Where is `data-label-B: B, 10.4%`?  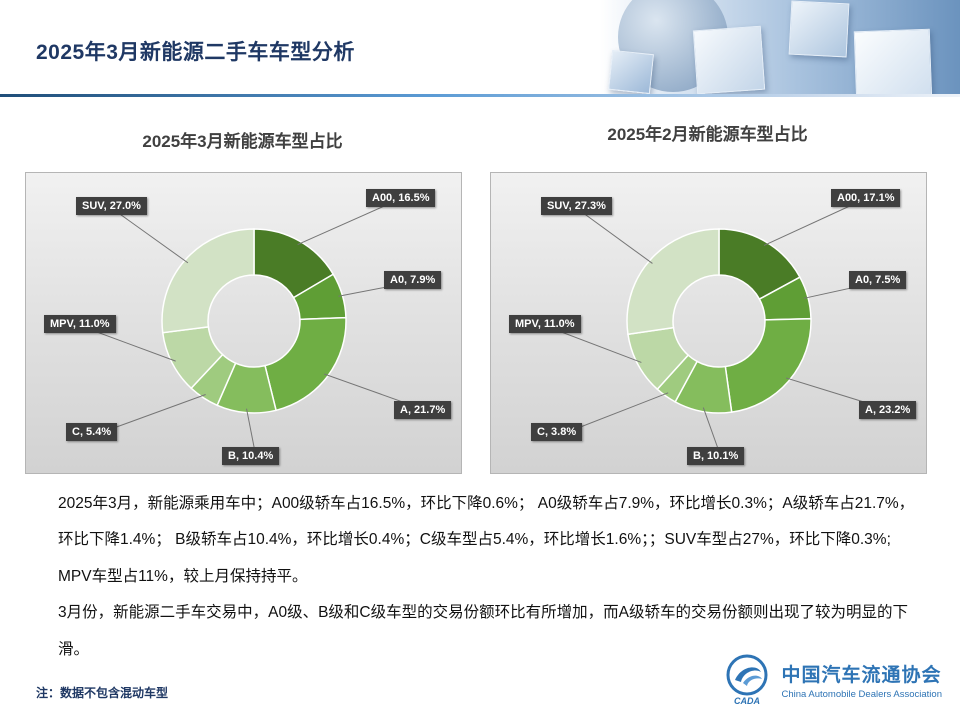
data-label-B: B, 10.4% is located at coordinates (251, 456).